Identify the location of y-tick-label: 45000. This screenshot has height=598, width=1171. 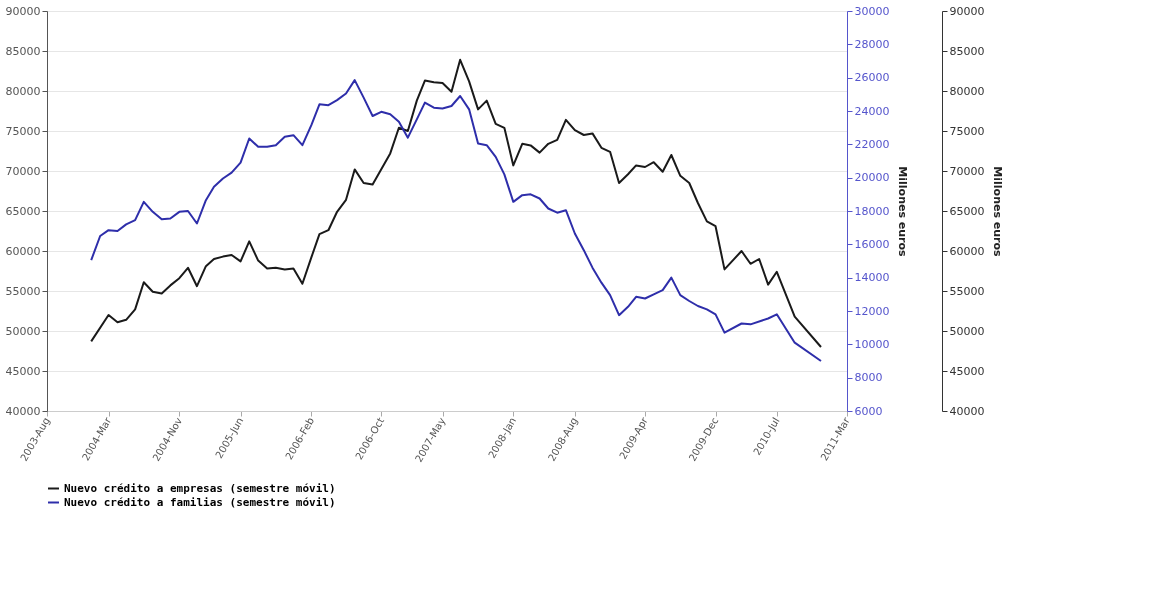
(23, 371).